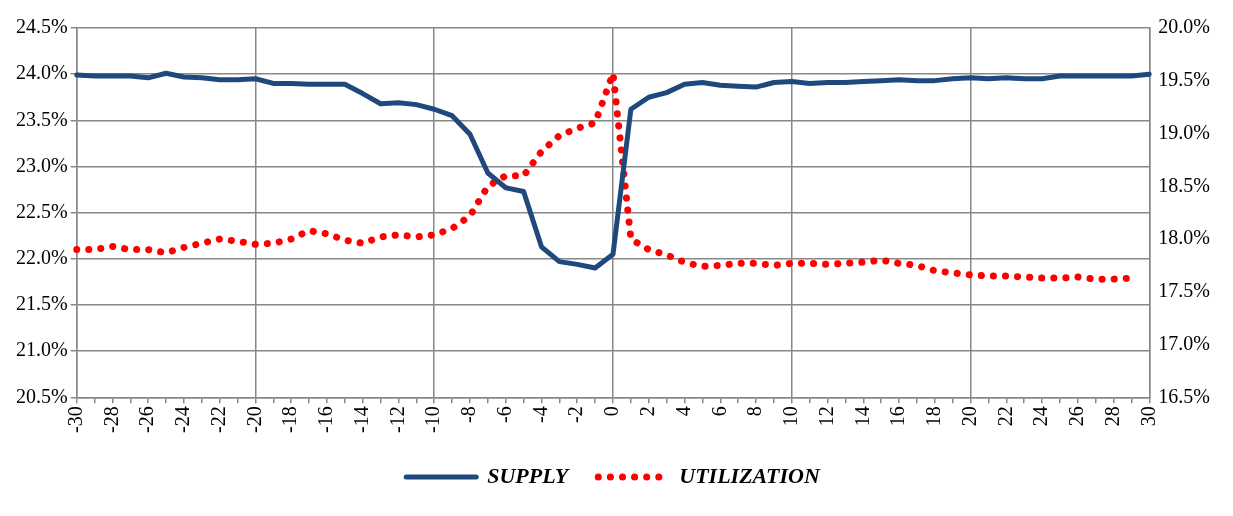 The height and width of the screenshot is (516, 1233). I want to click on x-tick-label: -8, so click(468, 415).